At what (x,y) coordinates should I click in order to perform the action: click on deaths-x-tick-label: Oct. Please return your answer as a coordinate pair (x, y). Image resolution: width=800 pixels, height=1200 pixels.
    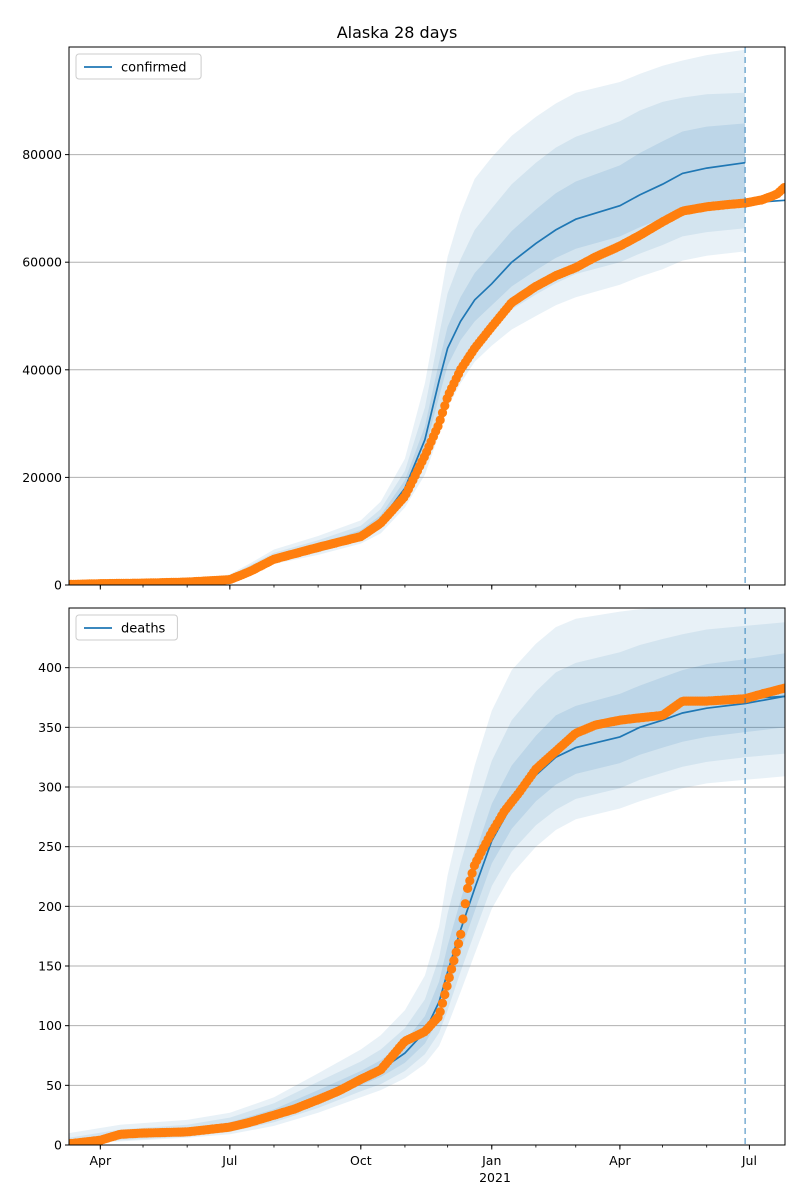
    Looking at the image, I should click on (361, 1160).